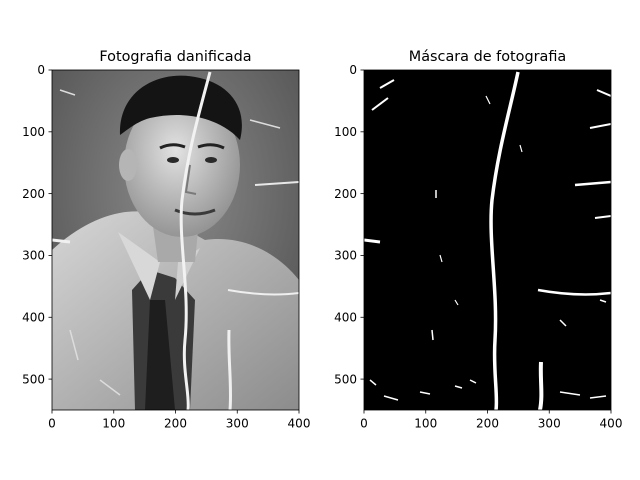 This screenshot has width=640, height=480. What do you see at coordinates (345, 379) in the screenshot?
I see `mask-ytick-label: 500` at bounding box center [345, 379].